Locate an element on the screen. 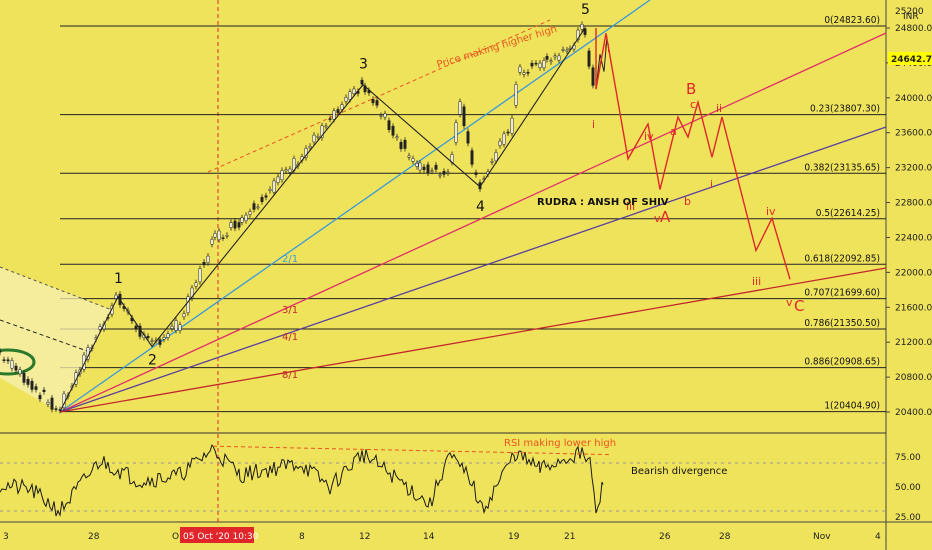  fib-level-label: 0.886(20908.65) is located at coordinates (842, 362).